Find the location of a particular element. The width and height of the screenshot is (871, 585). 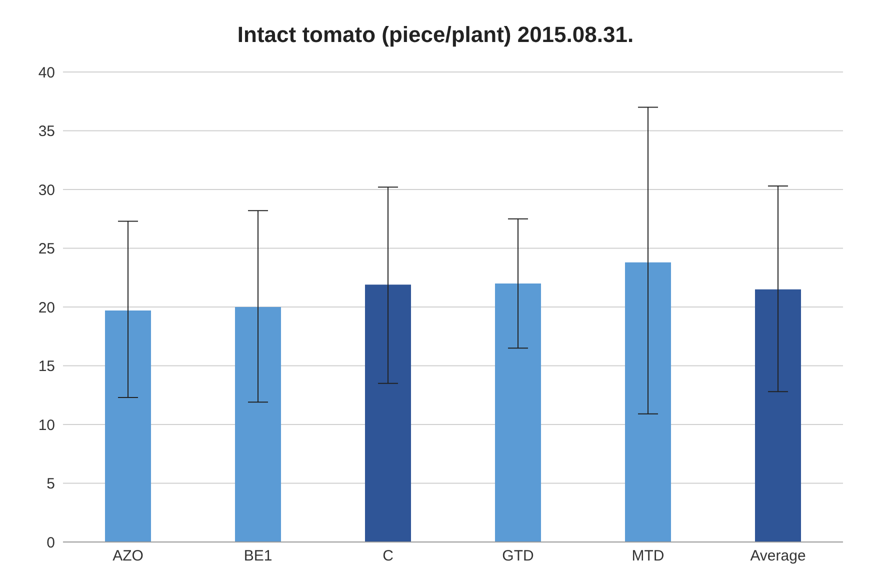

y-tick-label: 25 is located at coordinates (46, 249).